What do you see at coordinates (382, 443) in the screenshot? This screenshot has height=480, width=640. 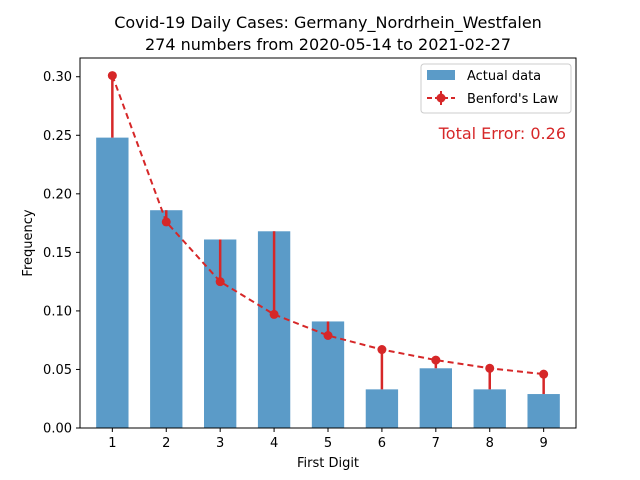 I see `x-tick-label-6: 6` at bounding box center [382, 443].